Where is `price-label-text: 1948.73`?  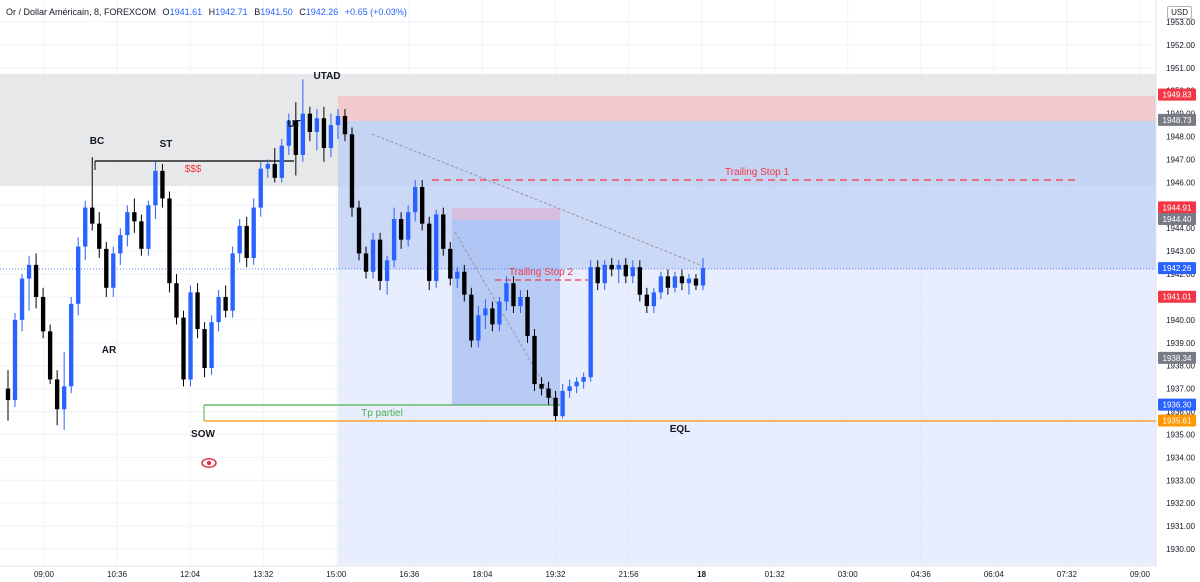 price-label-text: 1948.73 is located at coordinates (1177, 120).